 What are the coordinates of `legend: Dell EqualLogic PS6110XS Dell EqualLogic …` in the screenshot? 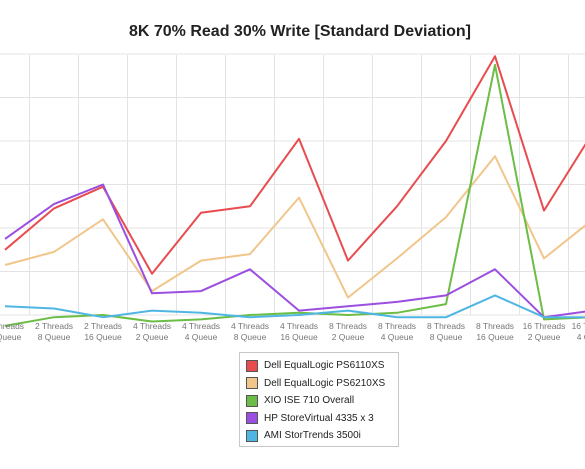 It's located at (319, 399).